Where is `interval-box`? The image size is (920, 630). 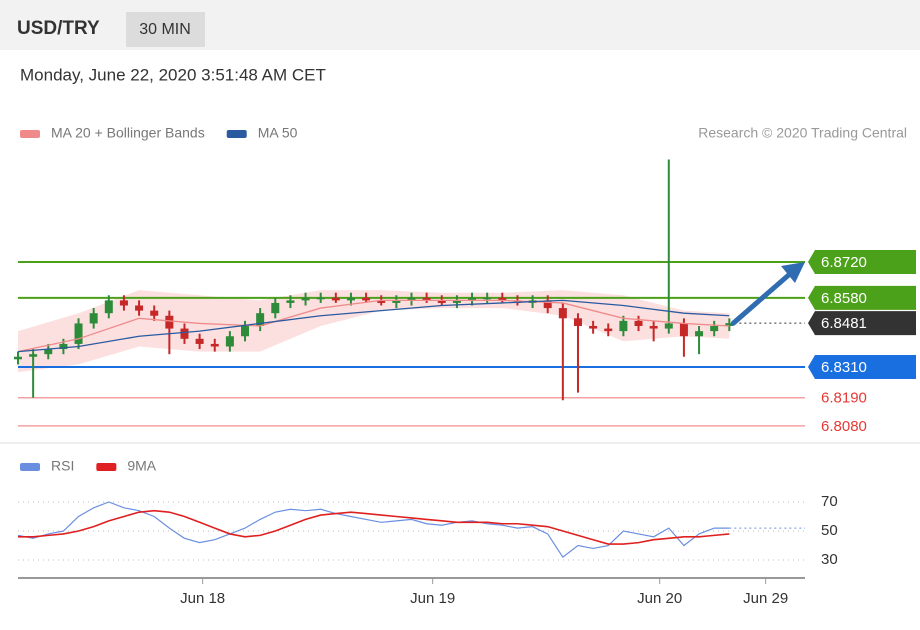
interval-box is located at coordinates (165, 29).